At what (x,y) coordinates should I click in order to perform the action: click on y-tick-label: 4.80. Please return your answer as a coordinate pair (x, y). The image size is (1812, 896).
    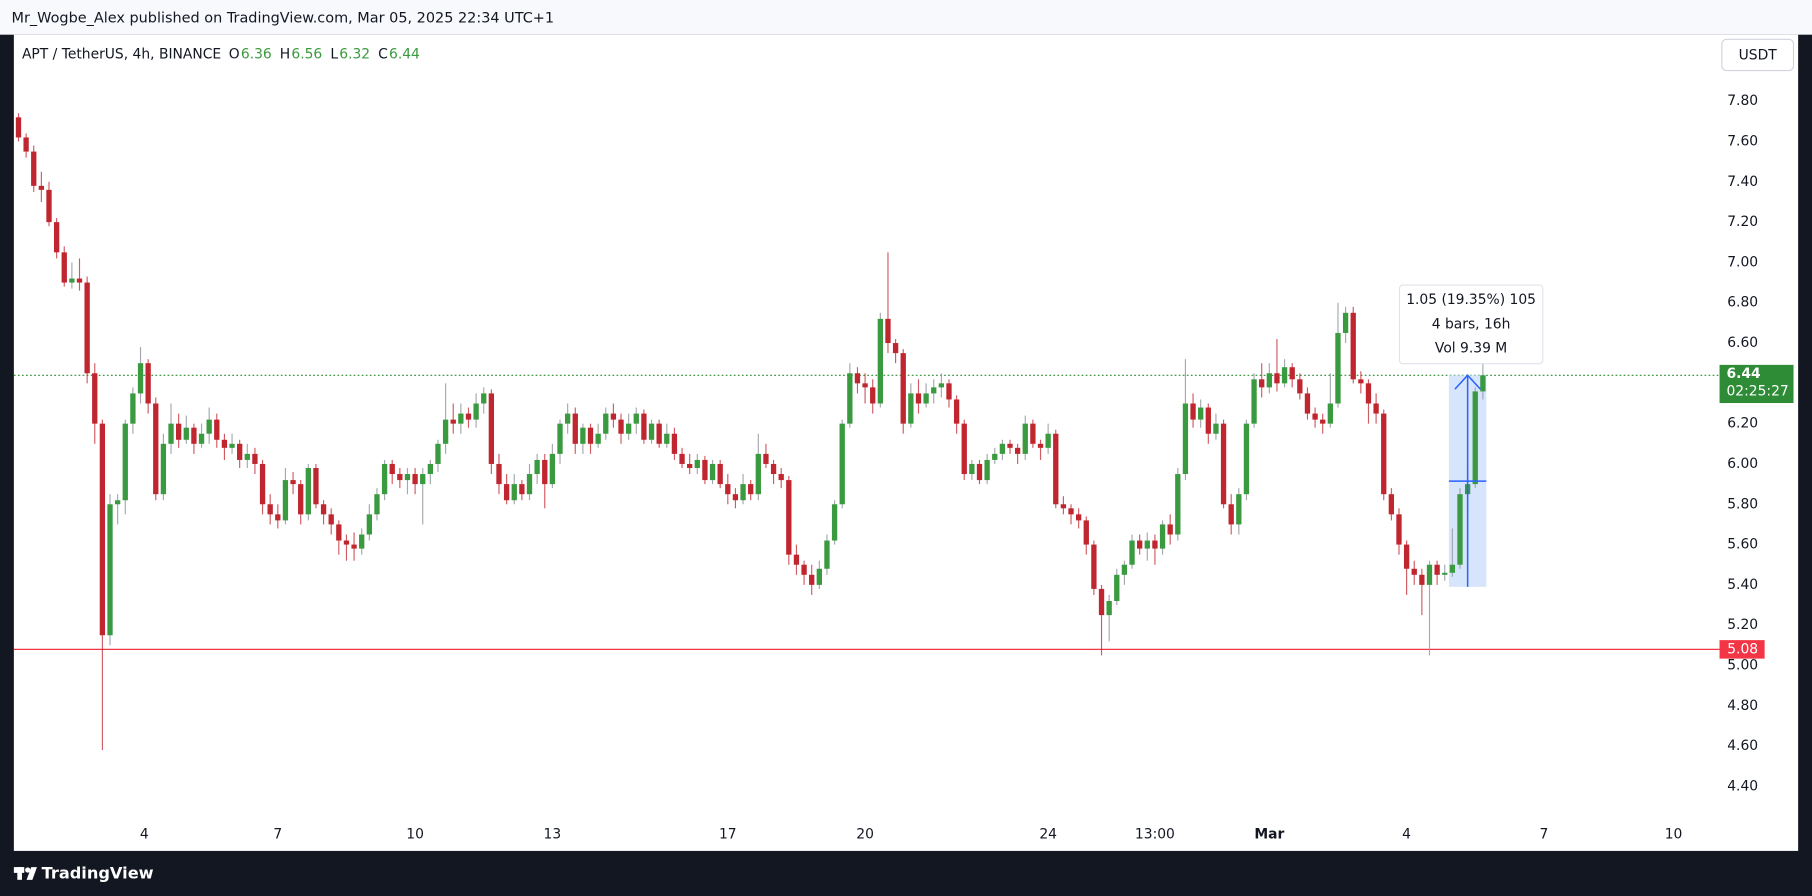
    Looking at the image, I should click on (1742, 706).